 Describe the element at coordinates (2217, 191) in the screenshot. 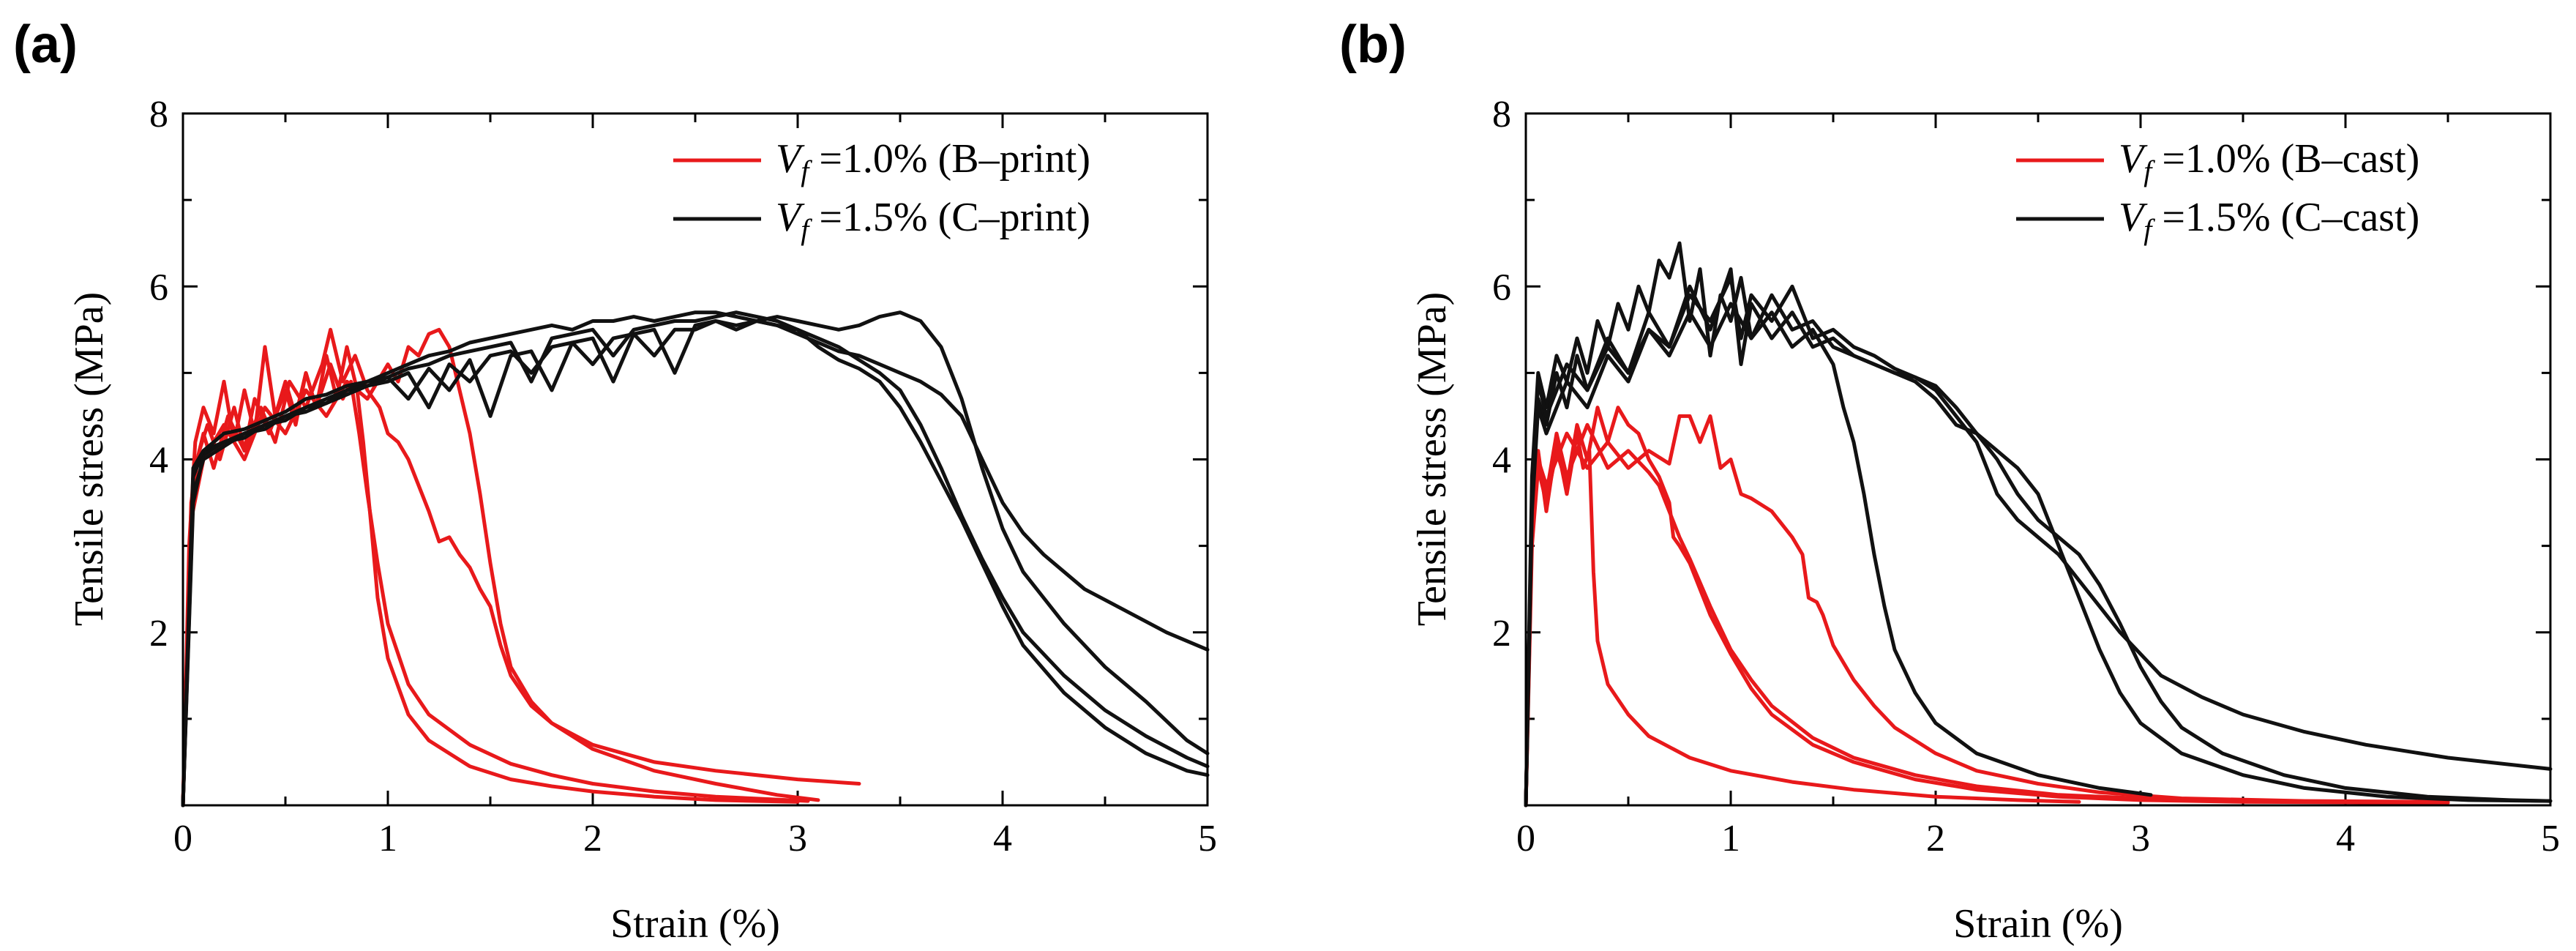

I see `legend: Vf =1.0% (B–cast) Vf =1.5% (C–cast)` at that location.